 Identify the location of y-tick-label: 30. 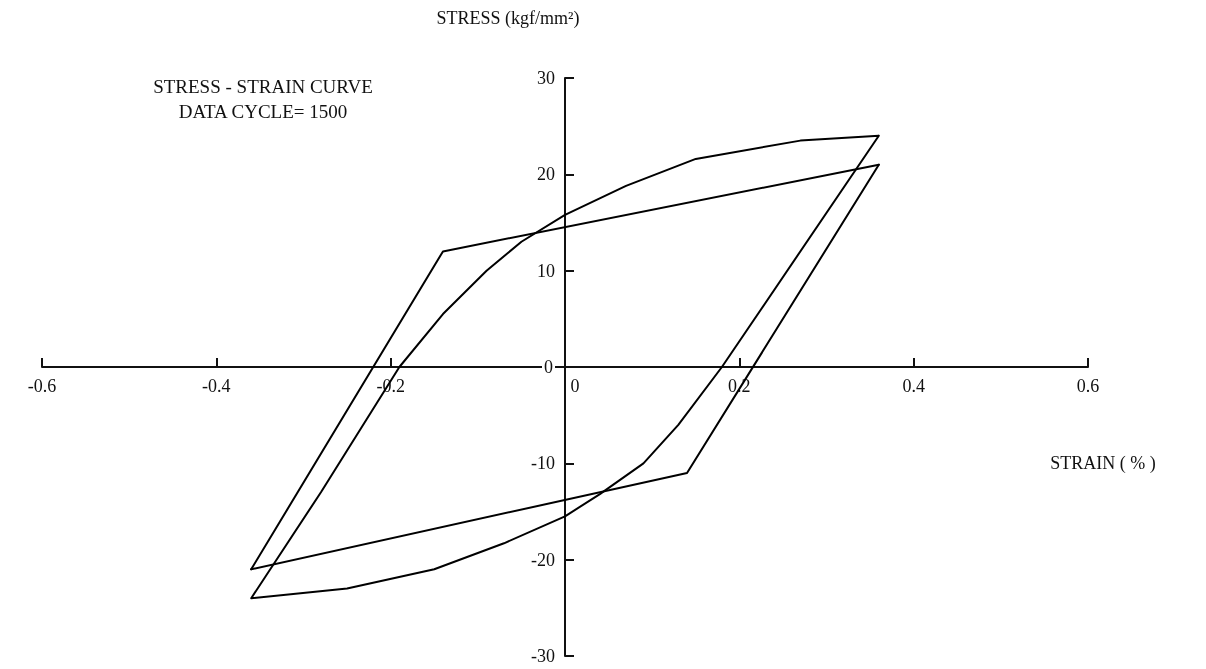
(546, 78).